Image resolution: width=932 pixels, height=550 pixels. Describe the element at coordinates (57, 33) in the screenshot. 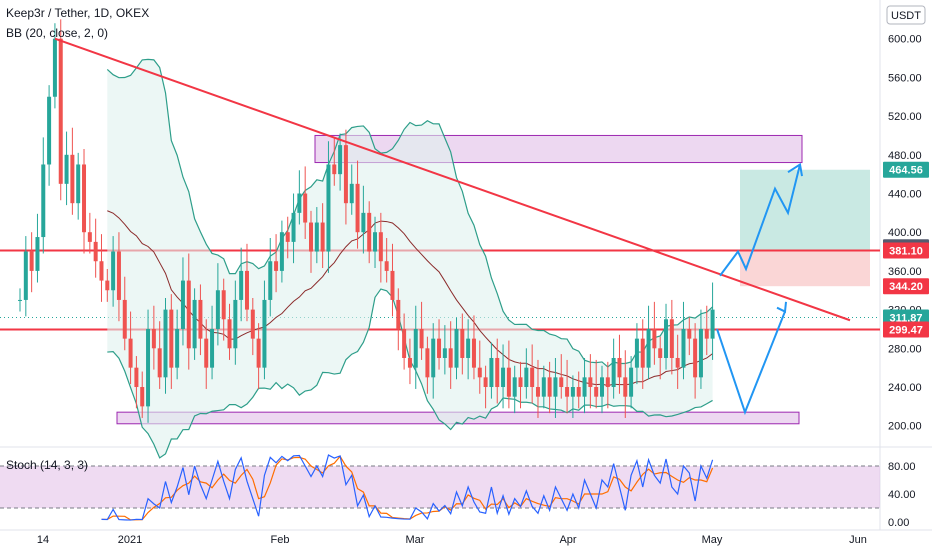

I see `bb-indicator-label: BB (20, close, 2, 0)` at that location.